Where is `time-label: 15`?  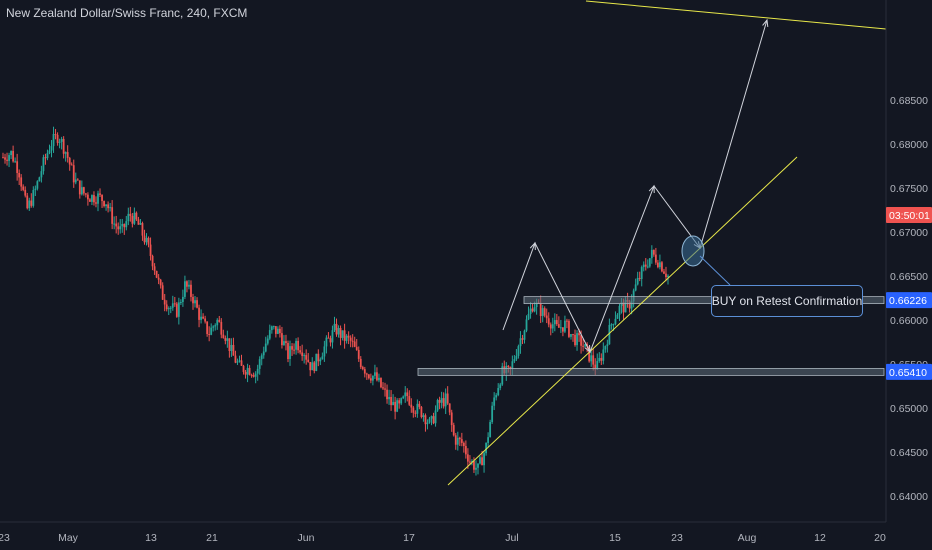 time-label: 15 is located at coordinates (615, 538).